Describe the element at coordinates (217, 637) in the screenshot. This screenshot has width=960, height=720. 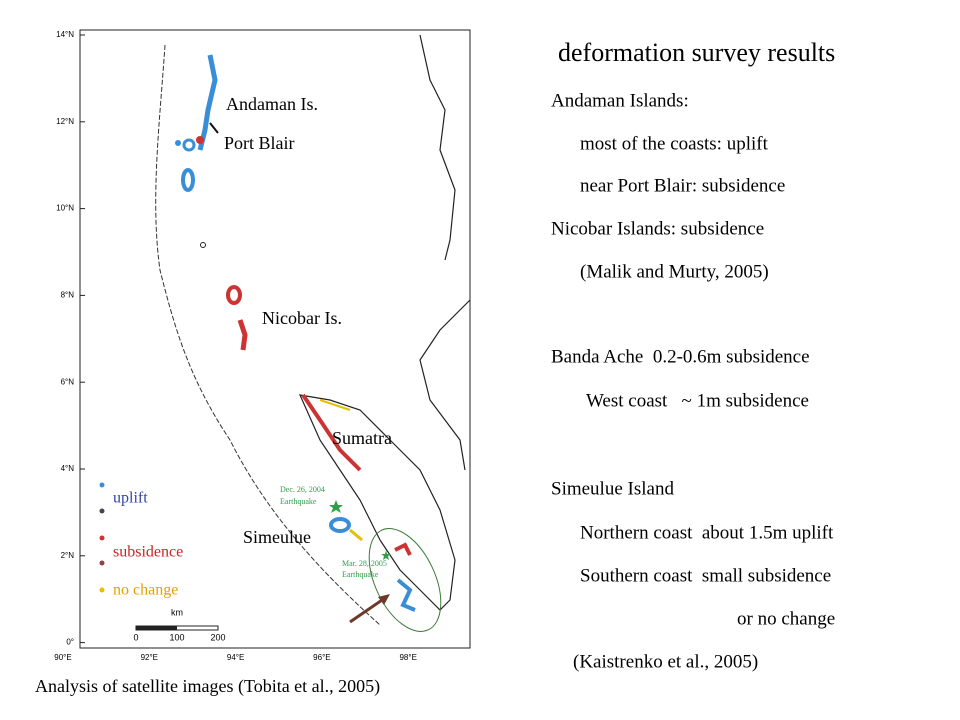
I see `scale-tick: 200` at that location.